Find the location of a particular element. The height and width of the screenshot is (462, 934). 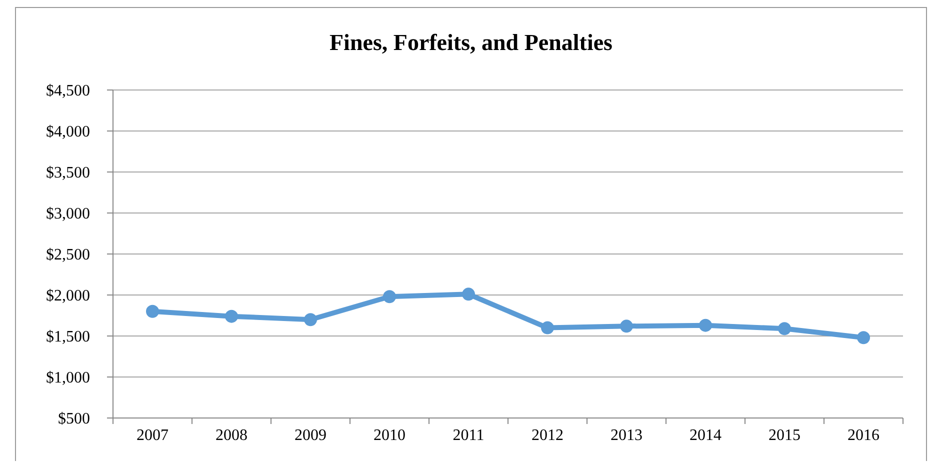

y-tick-label: $2,500 is located at coordinates (68, 255).